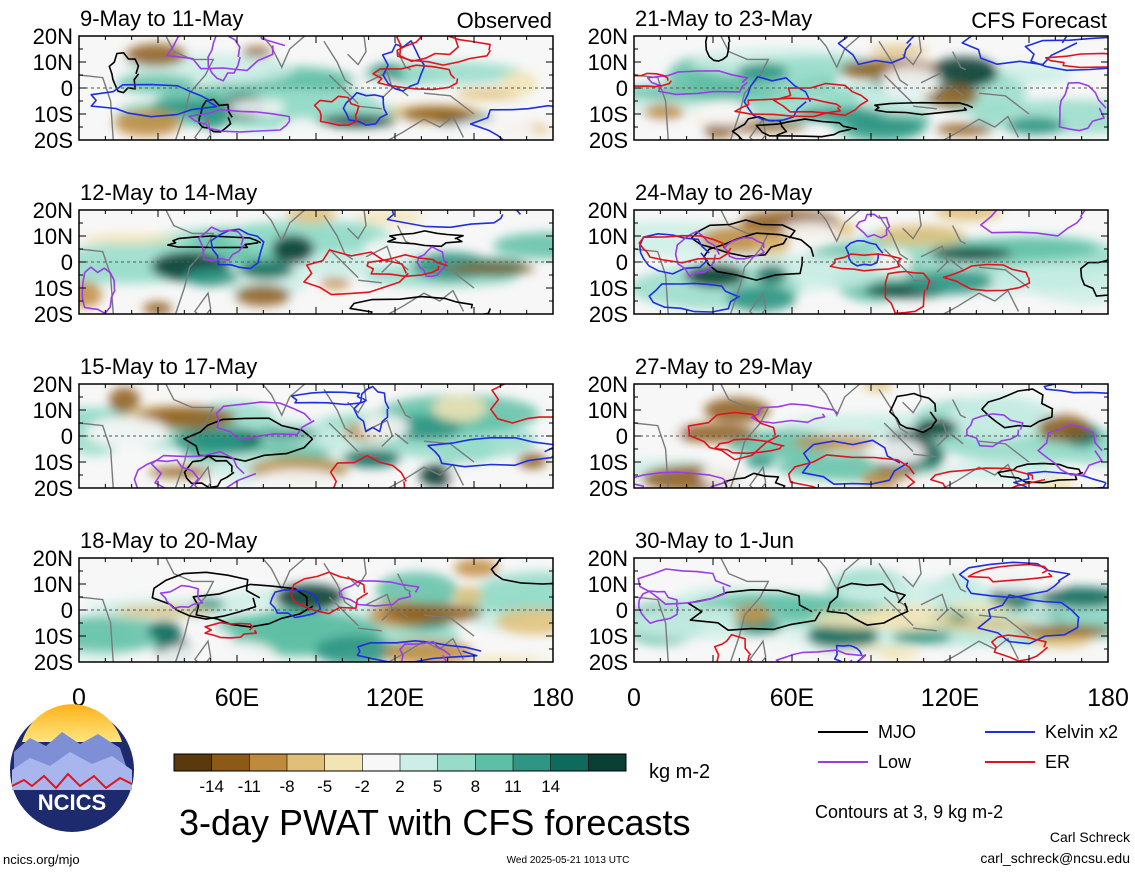  Describe the element at coordinates (909, 812) in the screenshot. I see `contour-note: Contours at 3, 9 kg m-2` at that location.